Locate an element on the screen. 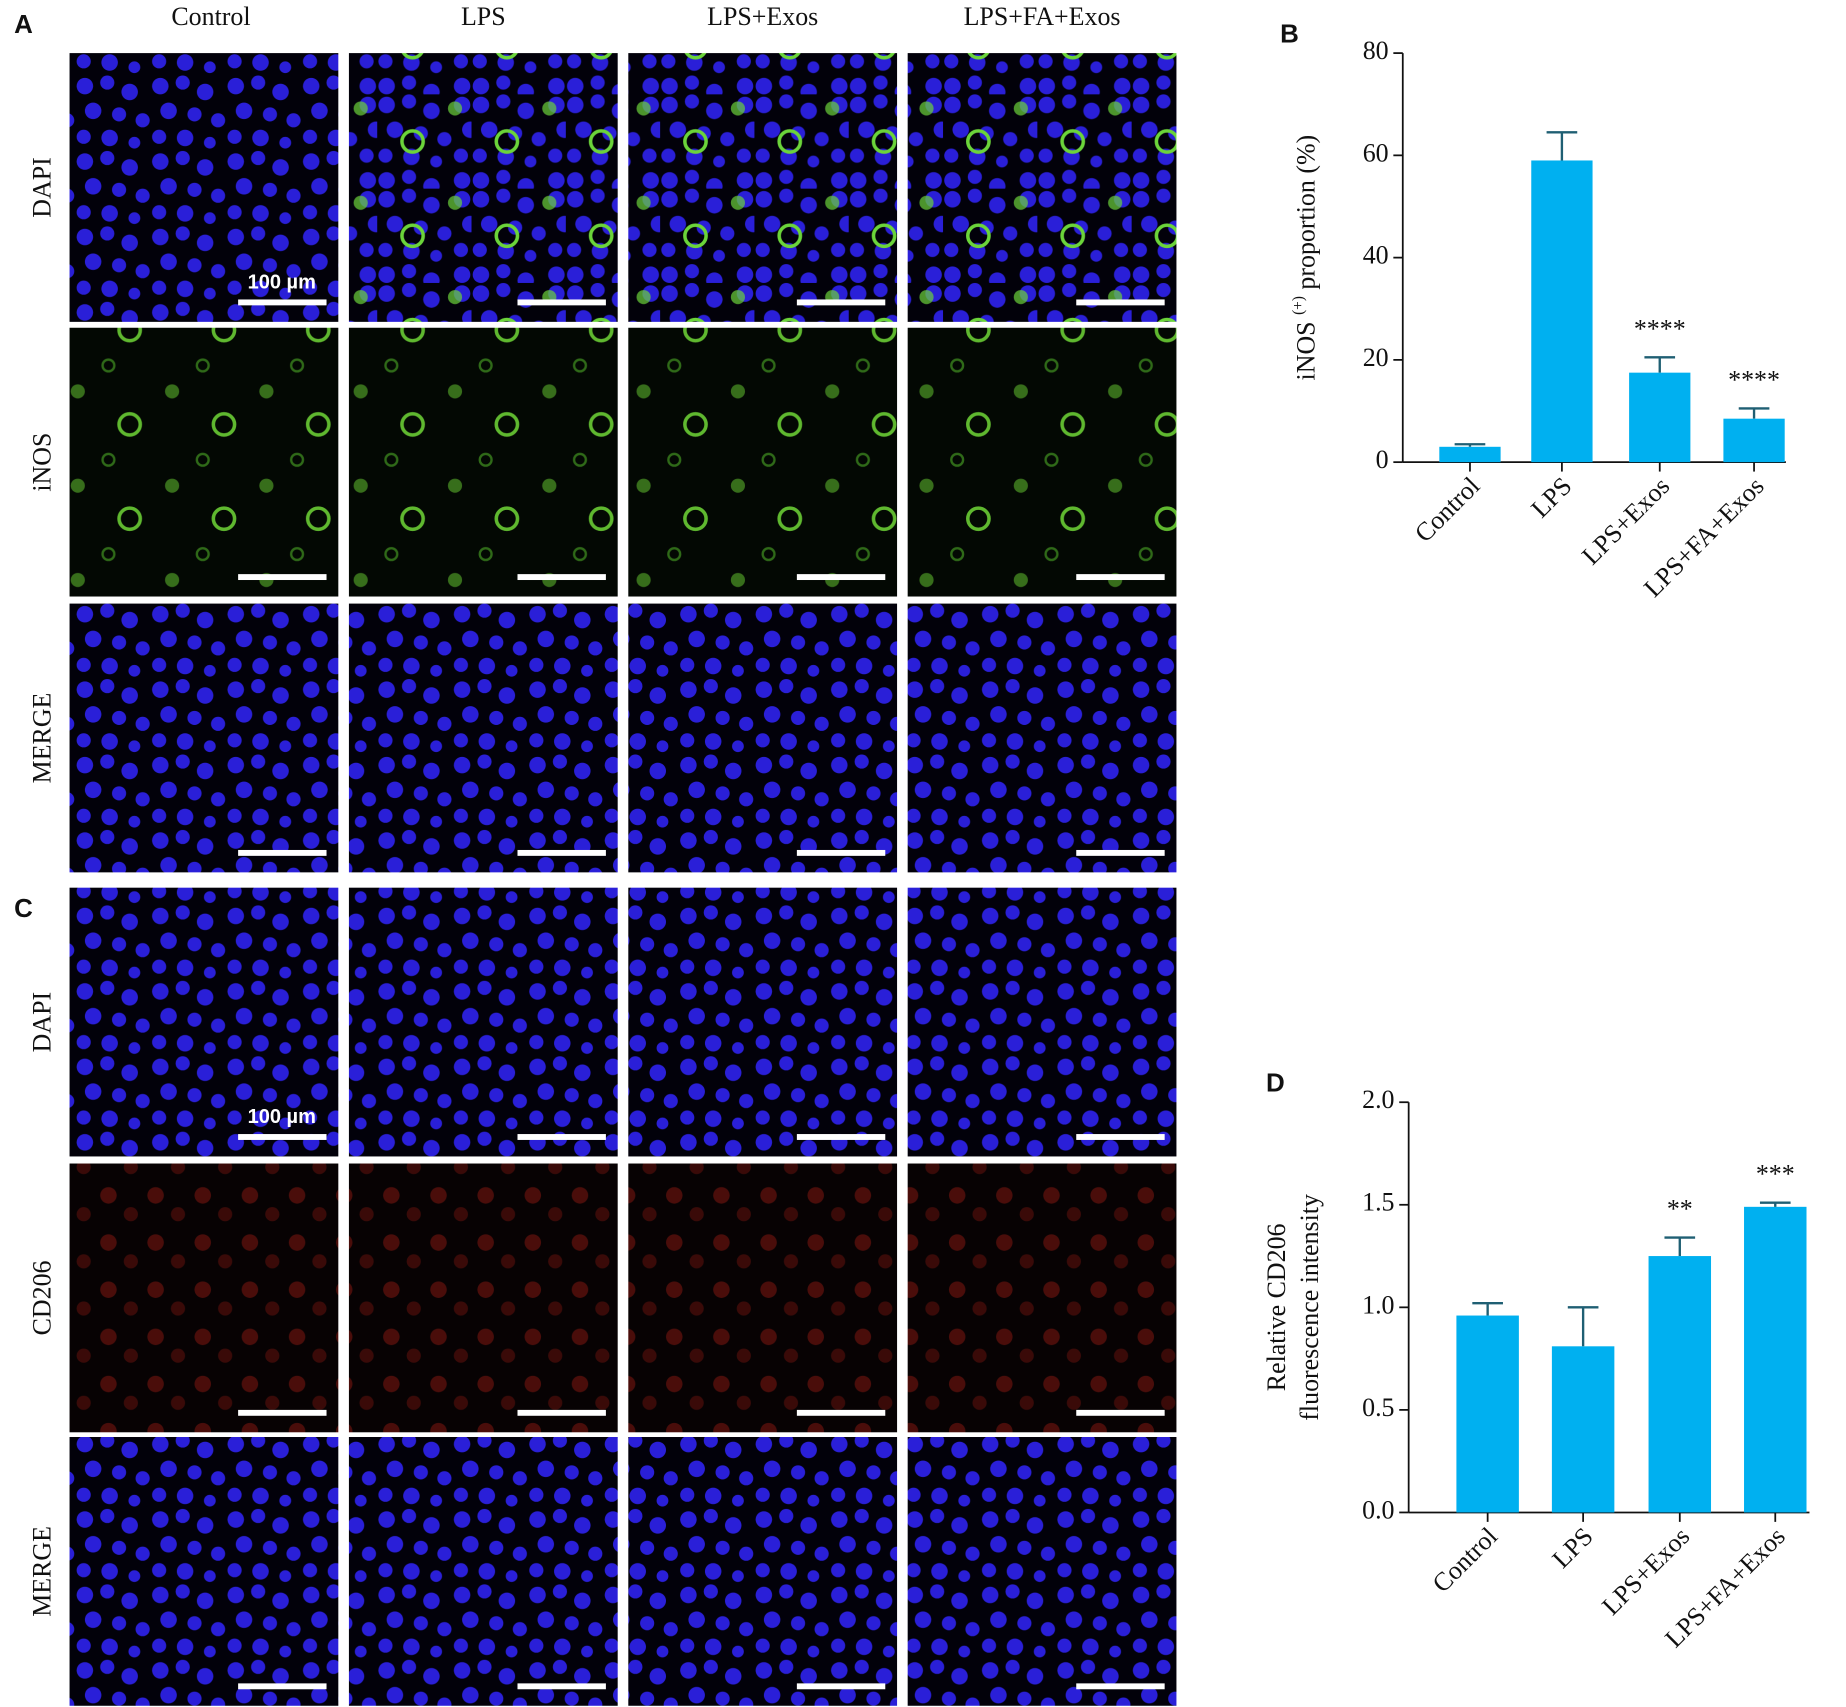  panel-letter: D is located at coordinates (1275, 1083).